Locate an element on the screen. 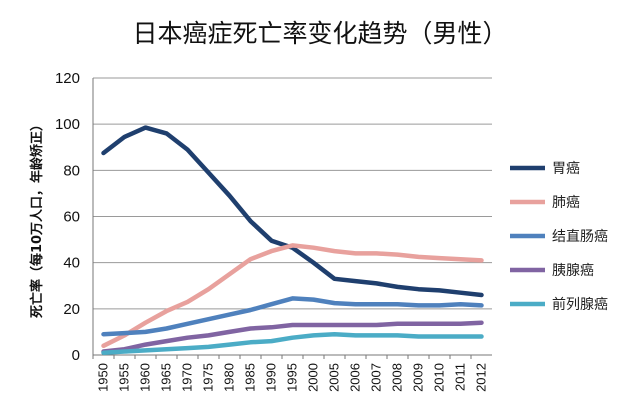 Image resolution: width=640 pixels, height=413 pixels. x-tick-label: 1975 is located at coordinates (208, 377).